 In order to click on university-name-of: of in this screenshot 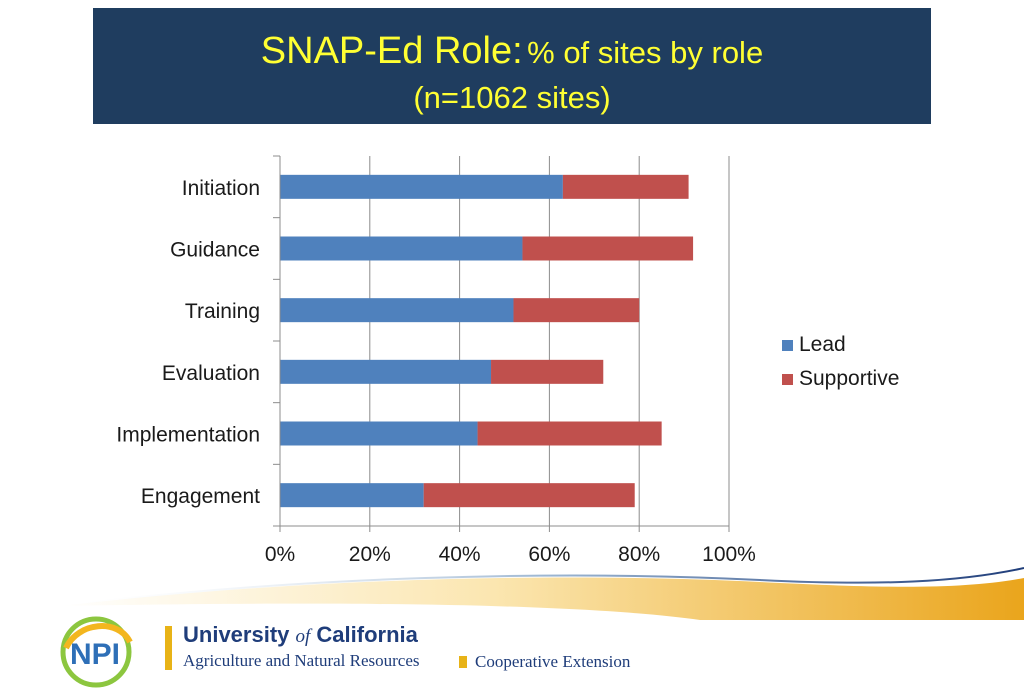, I will do `click(303, 636)`.